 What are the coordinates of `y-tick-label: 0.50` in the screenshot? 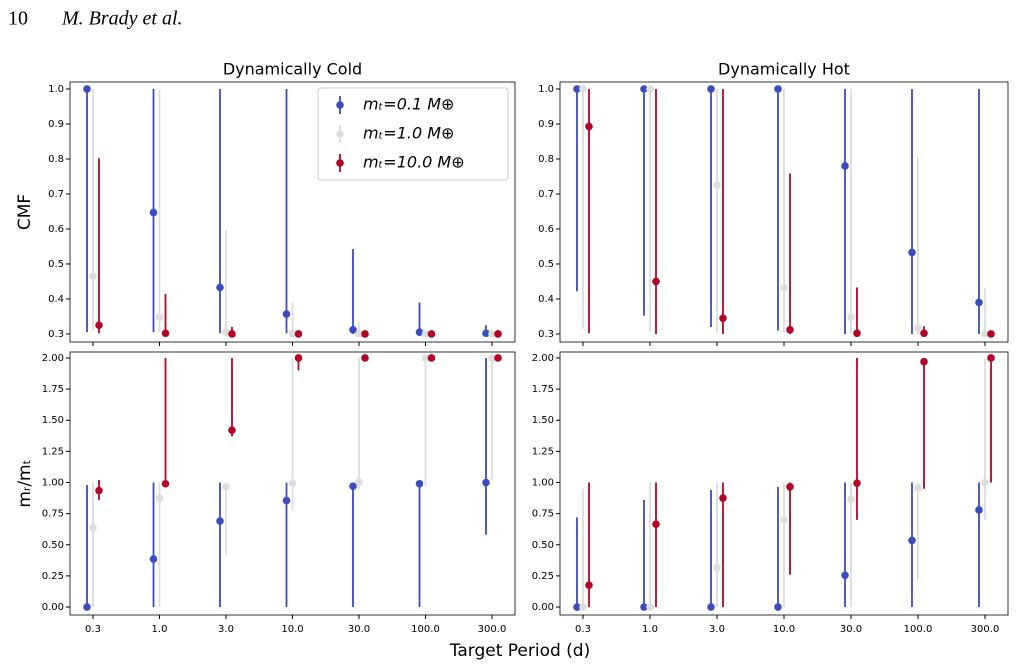 It's located at (543, 545).